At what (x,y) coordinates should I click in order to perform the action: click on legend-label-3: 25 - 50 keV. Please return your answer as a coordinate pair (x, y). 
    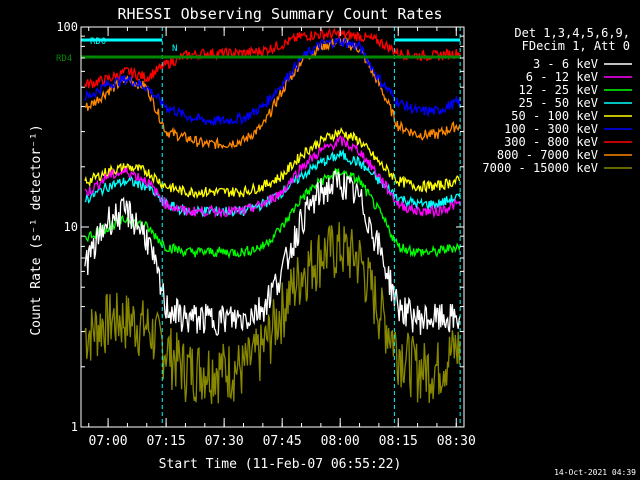
    Looking at the image, I should click on (558, 103).